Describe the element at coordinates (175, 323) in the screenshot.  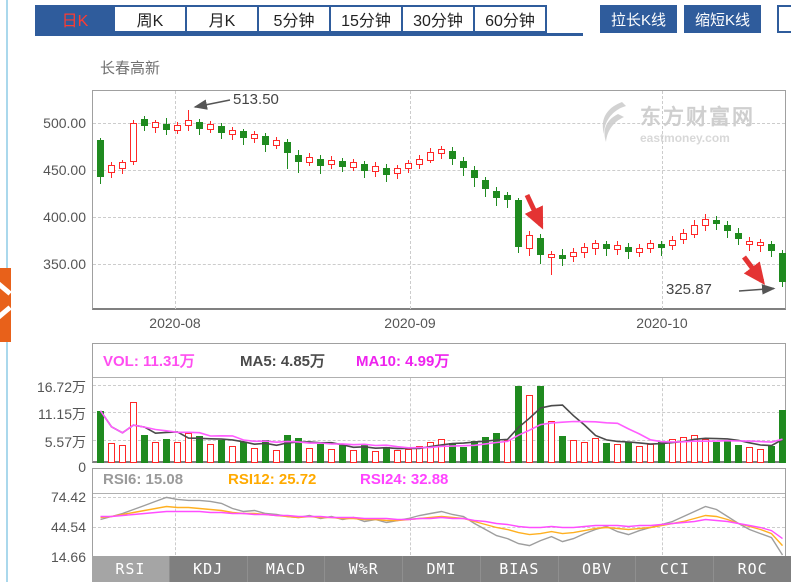
I see `date-axis-label: 2020-08` at that location.